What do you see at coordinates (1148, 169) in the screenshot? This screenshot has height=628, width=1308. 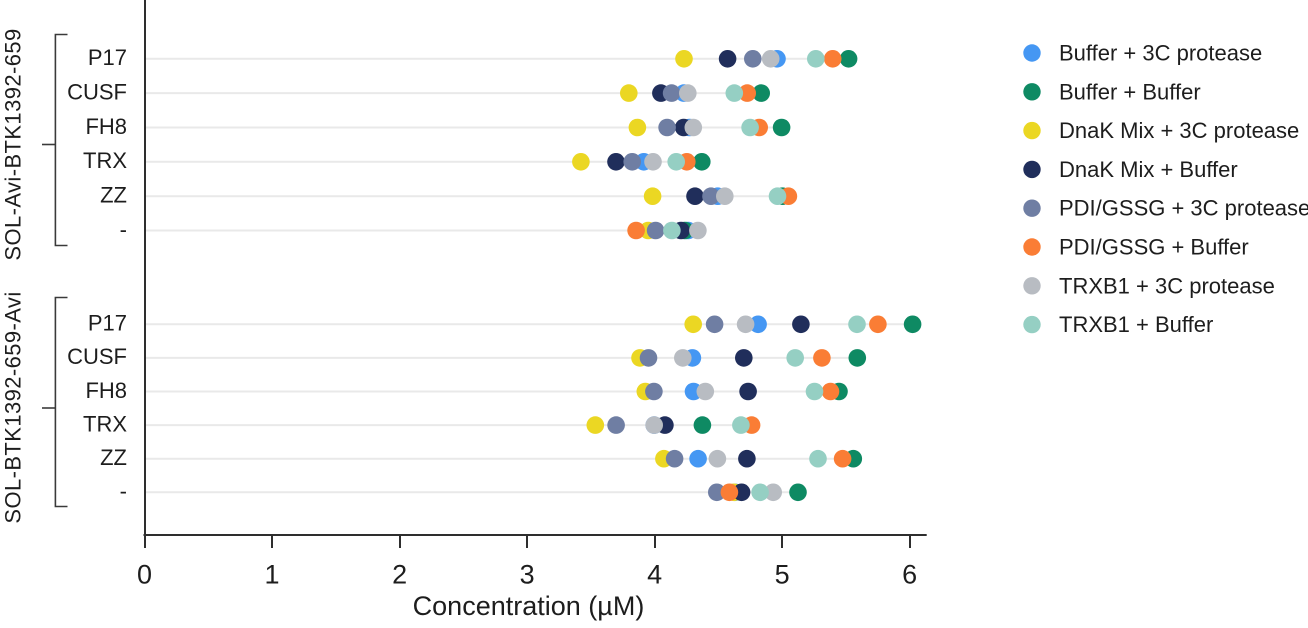 I see `svg-text: DnaK Mix + Buffer` at bounding box center [1148, 169].